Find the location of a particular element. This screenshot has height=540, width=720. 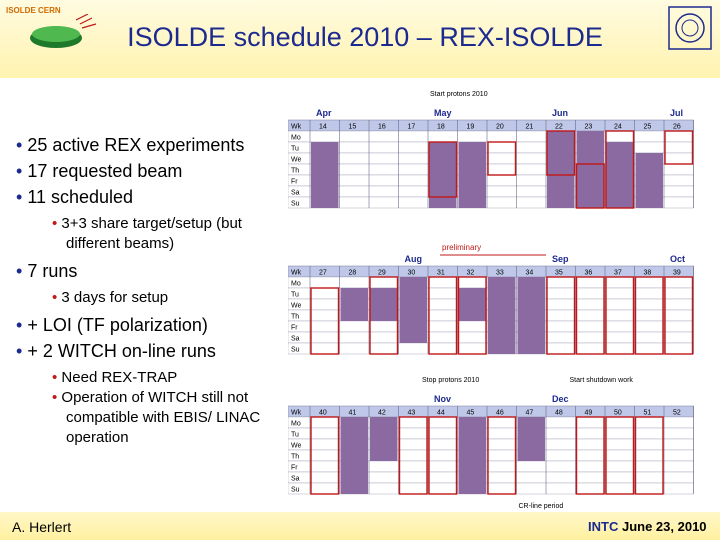

bullet-text: + LOI (TF polarization) is located at coordinates (117, 325).